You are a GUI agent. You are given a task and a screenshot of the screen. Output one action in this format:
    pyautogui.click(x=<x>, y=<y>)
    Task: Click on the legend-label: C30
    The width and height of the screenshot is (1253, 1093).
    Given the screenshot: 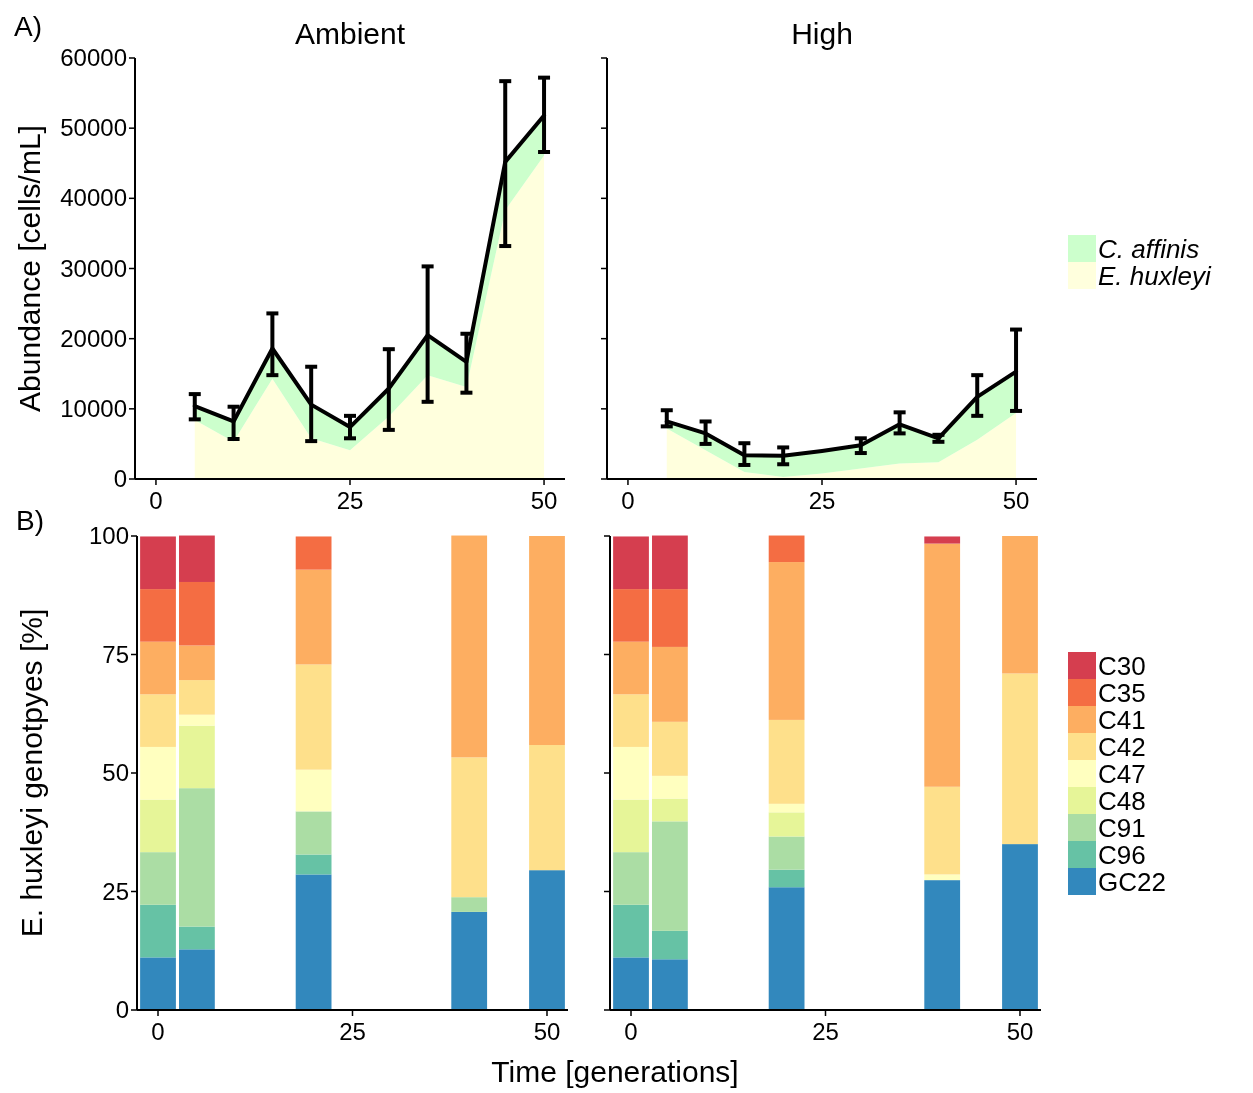 What is the action you would take?
    pyautogui.click(x=1122, y=666)
    